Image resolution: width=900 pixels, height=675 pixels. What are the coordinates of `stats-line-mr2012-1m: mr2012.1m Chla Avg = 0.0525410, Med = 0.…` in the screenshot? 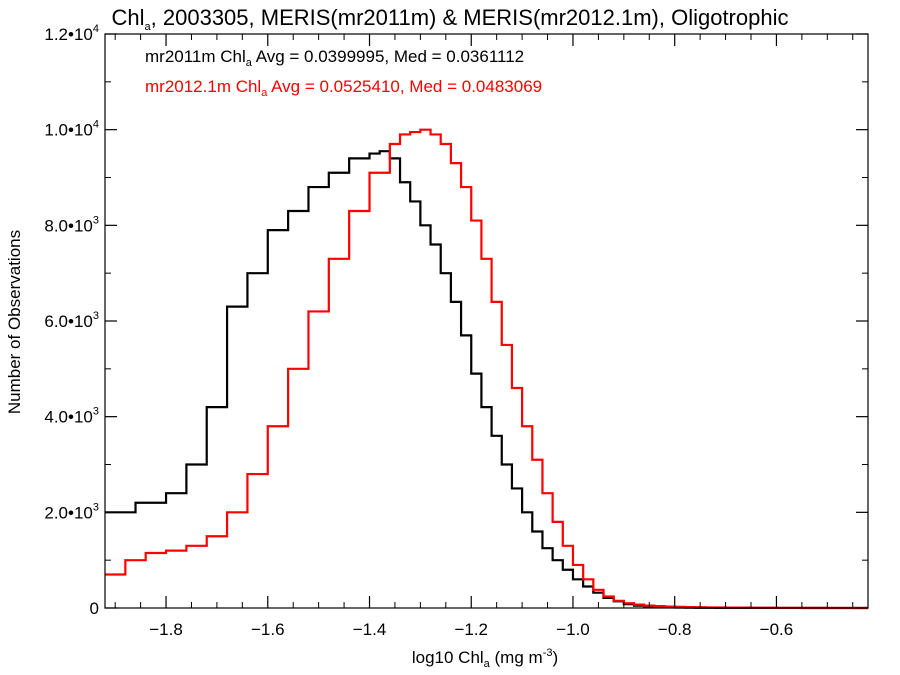 It's located at (343, 88).